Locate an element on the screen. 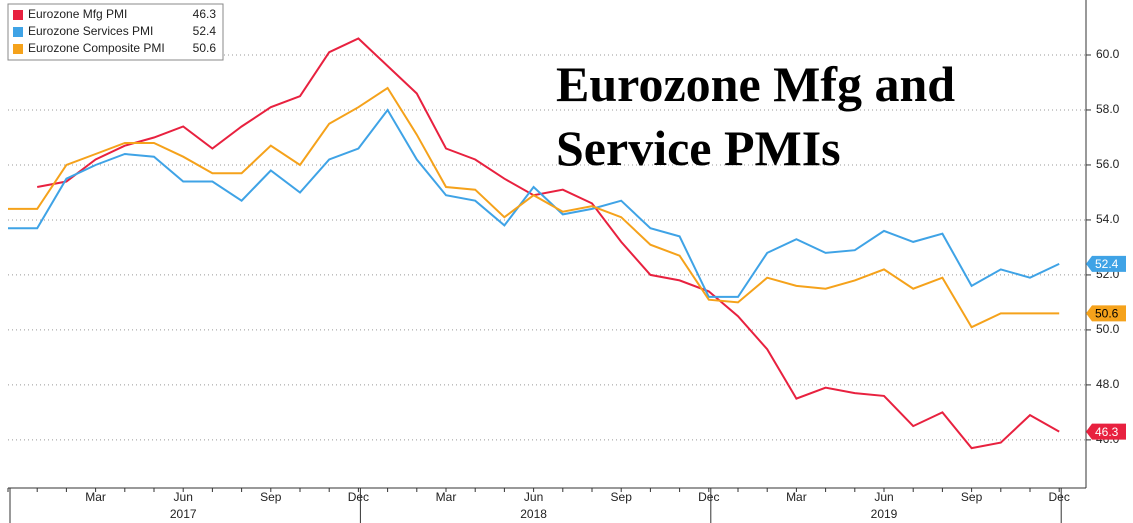  year-label: 2018 is located at coordinates (533, 514).